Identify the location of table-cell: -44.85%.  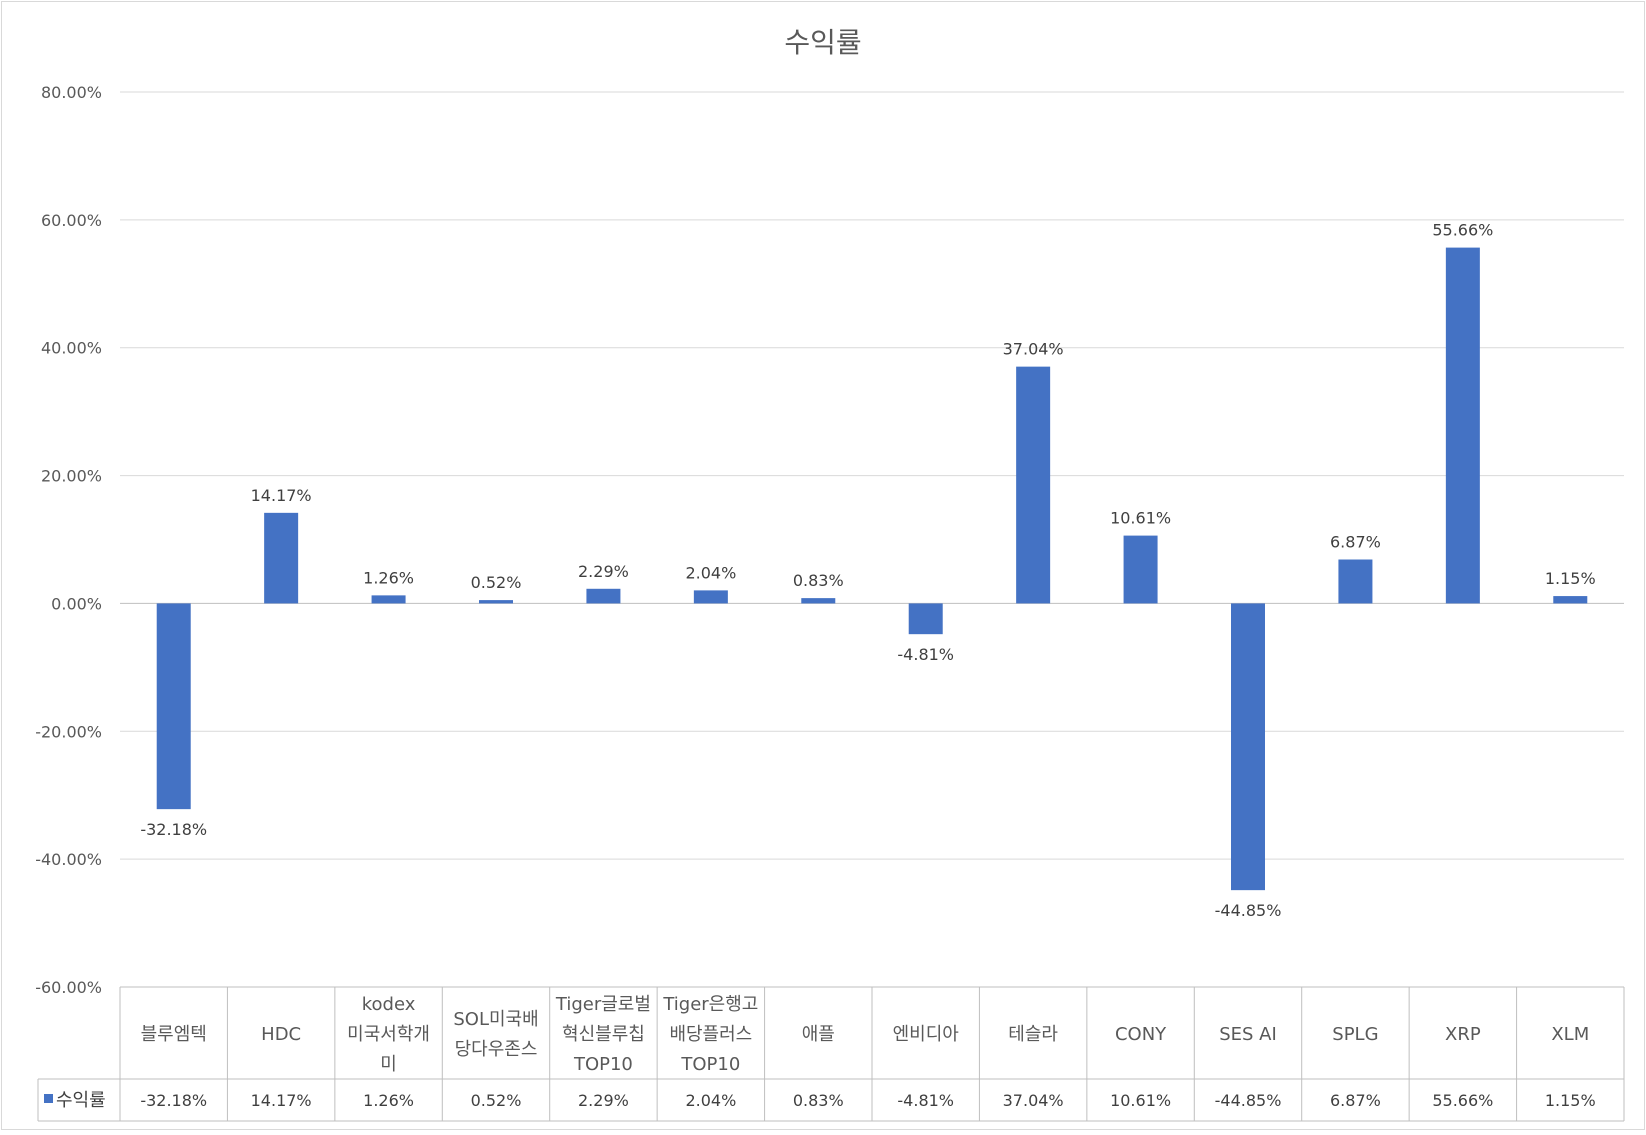
(1248, 1100).